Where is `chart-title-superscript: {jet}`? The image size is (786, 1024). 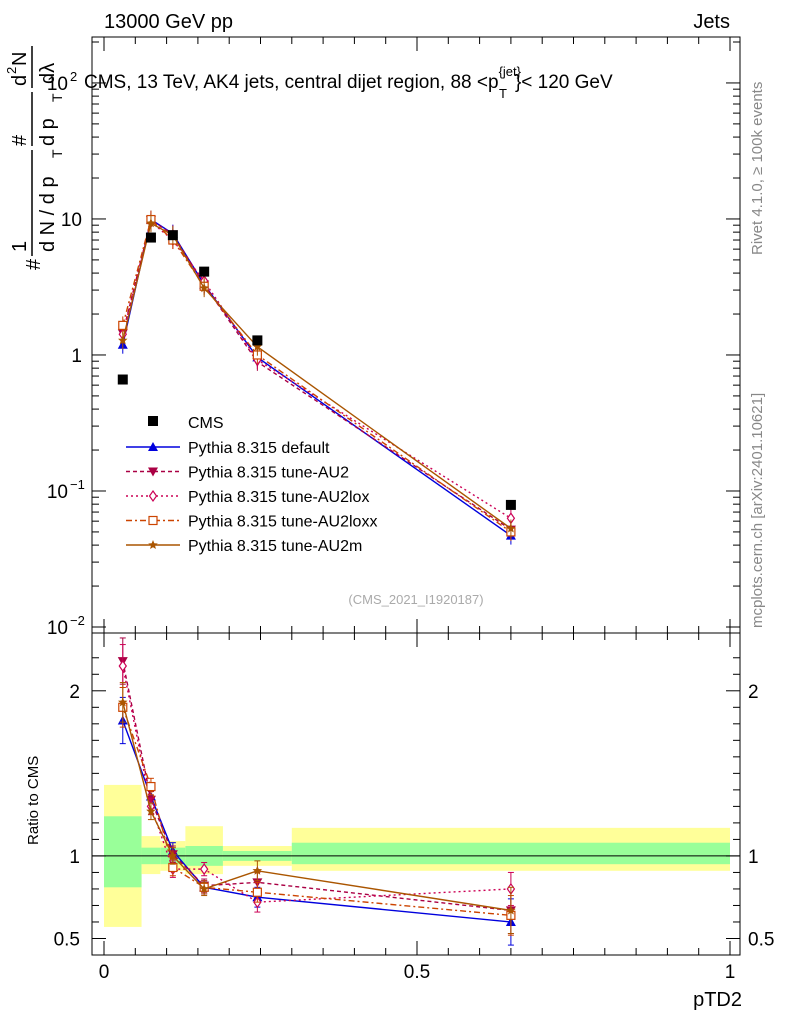 chart-title-superscript: {jet} is located at coordinates (510, 71).